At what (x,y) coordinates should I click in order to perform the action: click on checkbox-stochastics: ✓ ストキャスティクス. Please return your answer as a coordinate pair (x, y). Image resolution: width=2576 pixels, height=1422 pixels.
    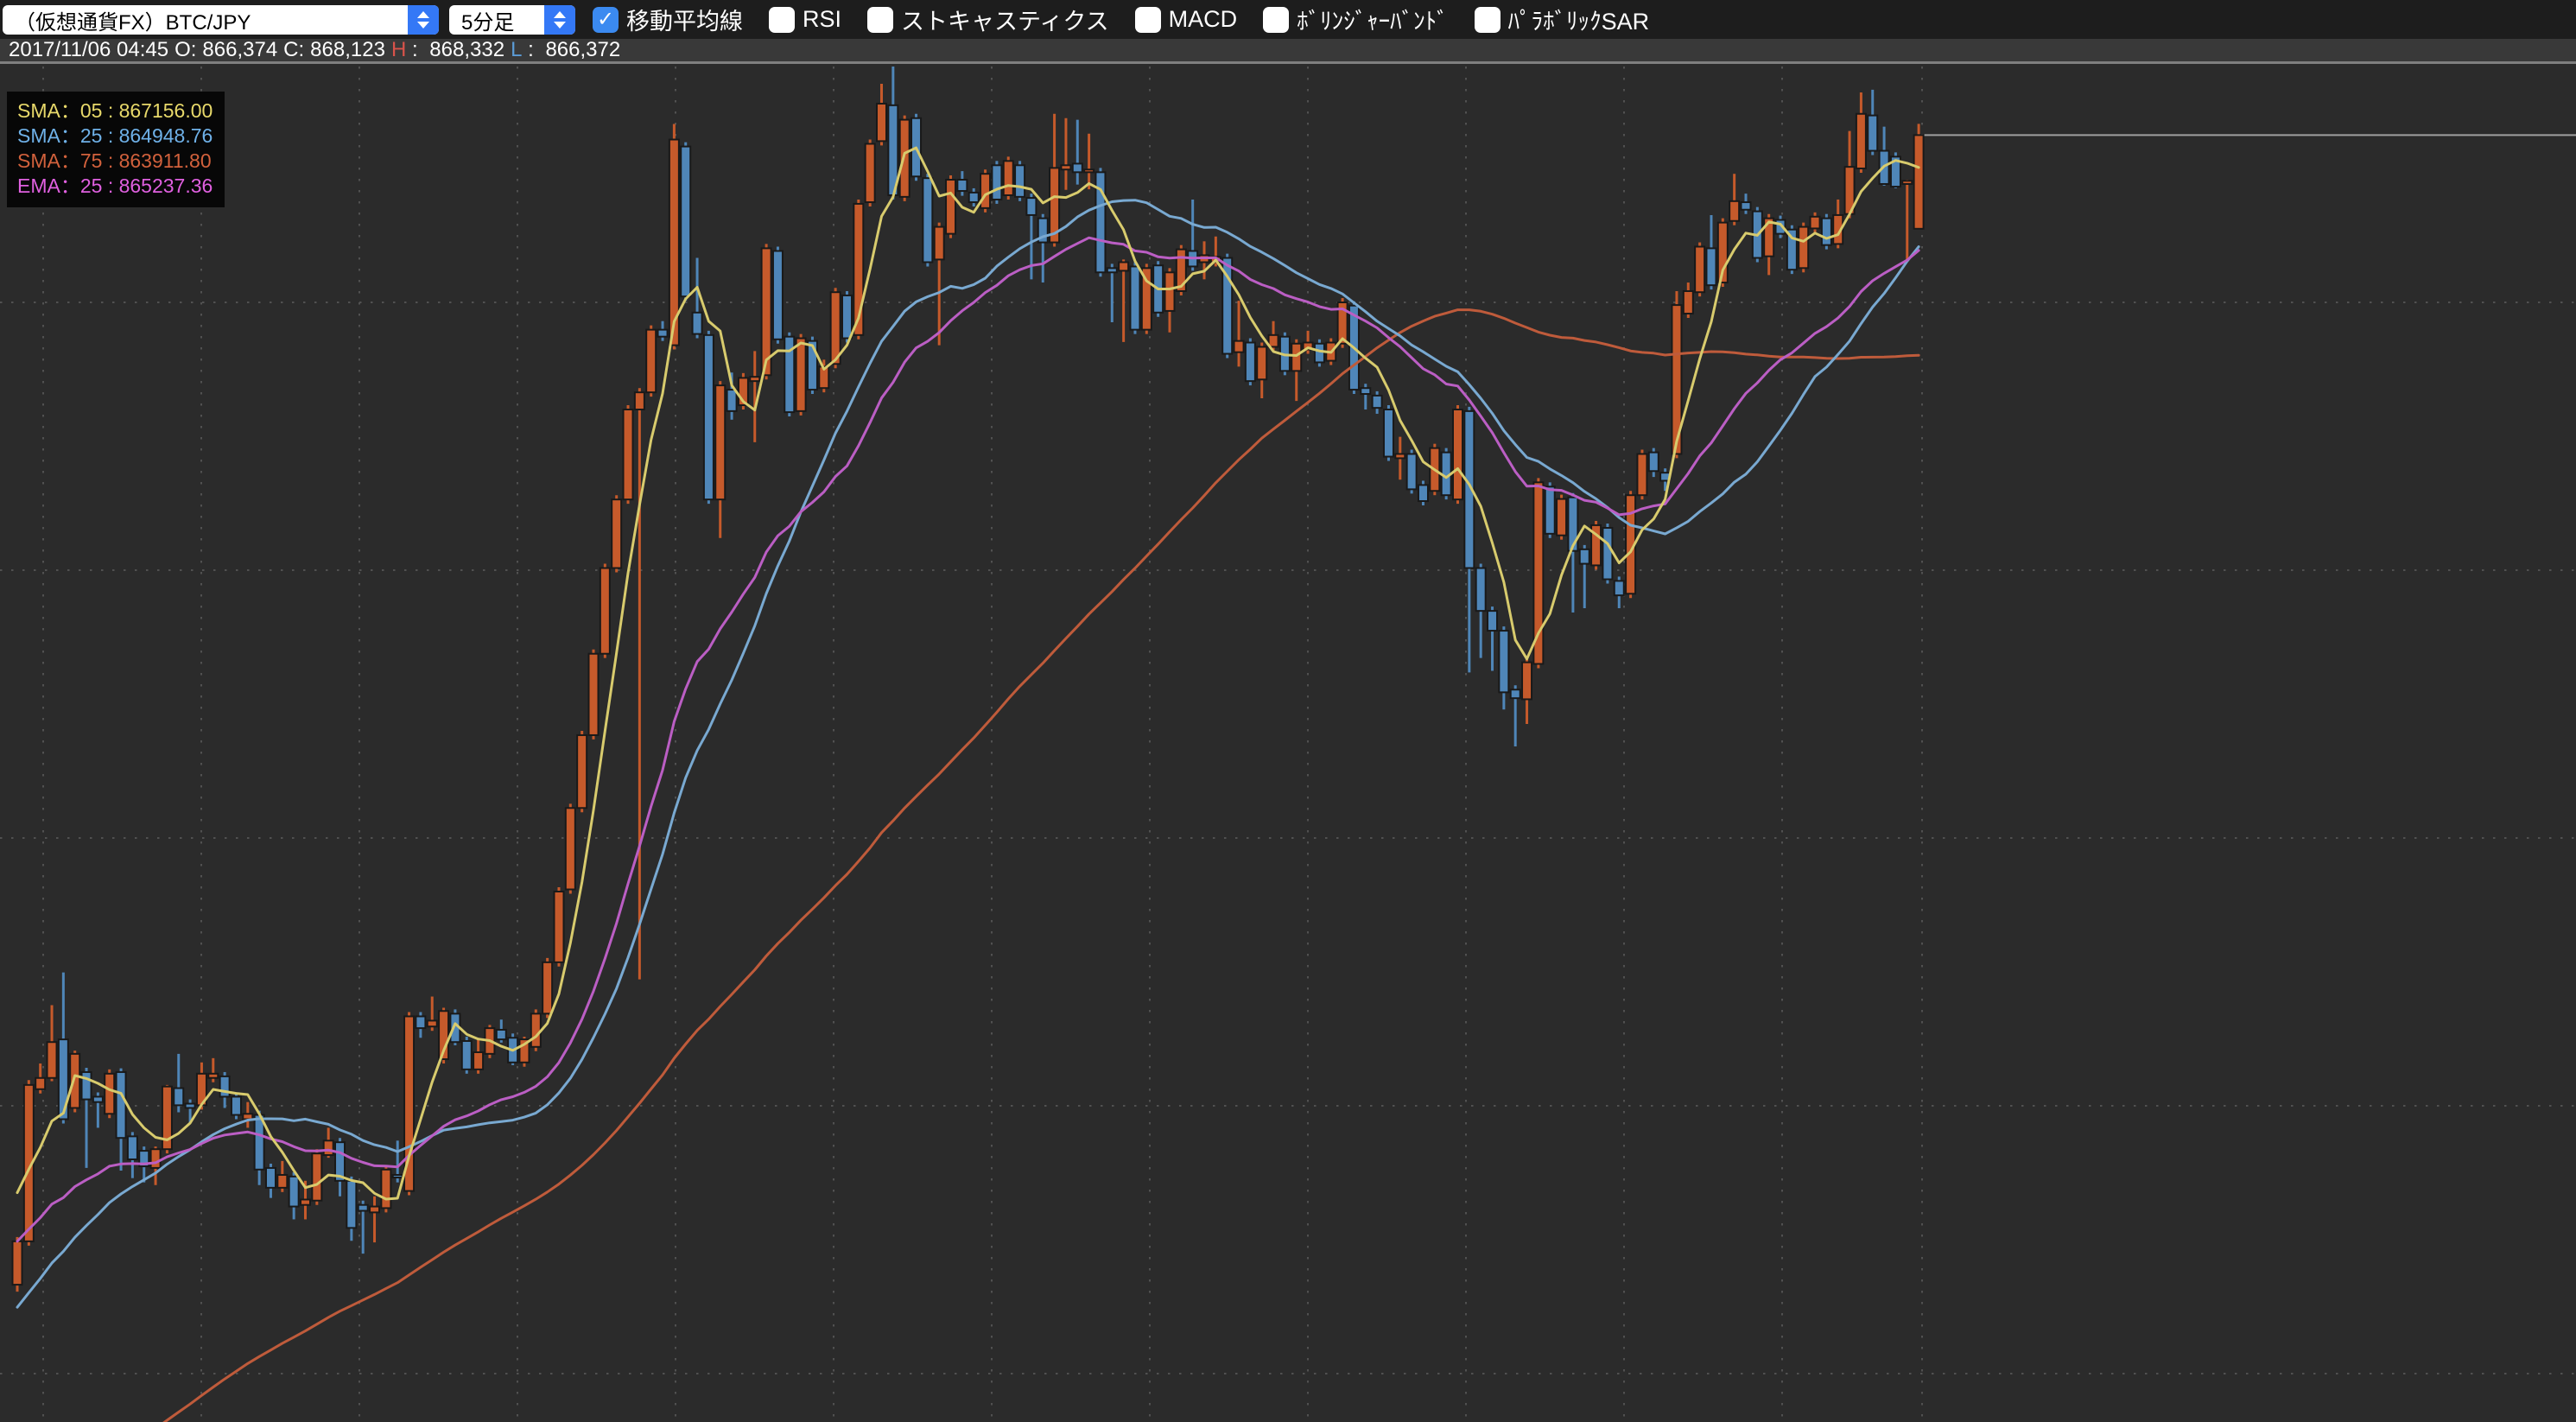
    Looking at the image, I should click on (988, 19).